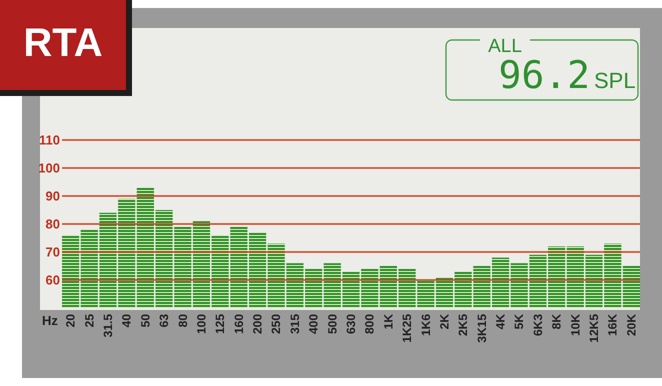  Describe the element at coordinates (257, 324) in the screenshot. I see `x-tick-label: 200` at that location.